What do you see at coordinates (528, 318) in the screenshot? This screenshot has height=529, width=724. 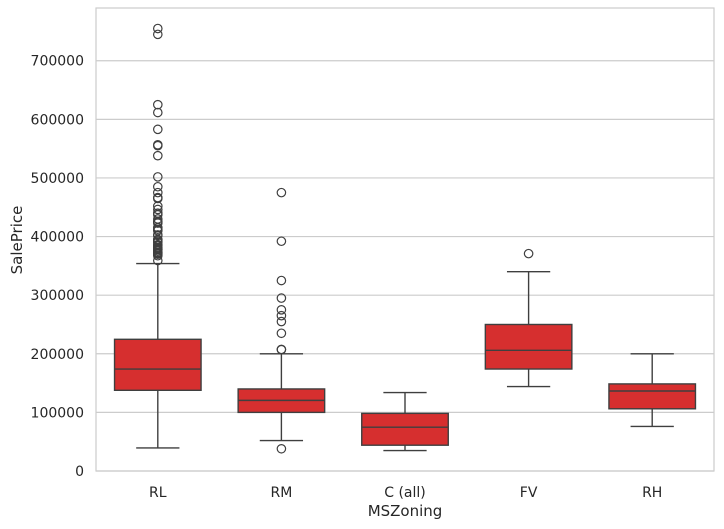 I see `box-group-fv` at bounding box center [528, 318].